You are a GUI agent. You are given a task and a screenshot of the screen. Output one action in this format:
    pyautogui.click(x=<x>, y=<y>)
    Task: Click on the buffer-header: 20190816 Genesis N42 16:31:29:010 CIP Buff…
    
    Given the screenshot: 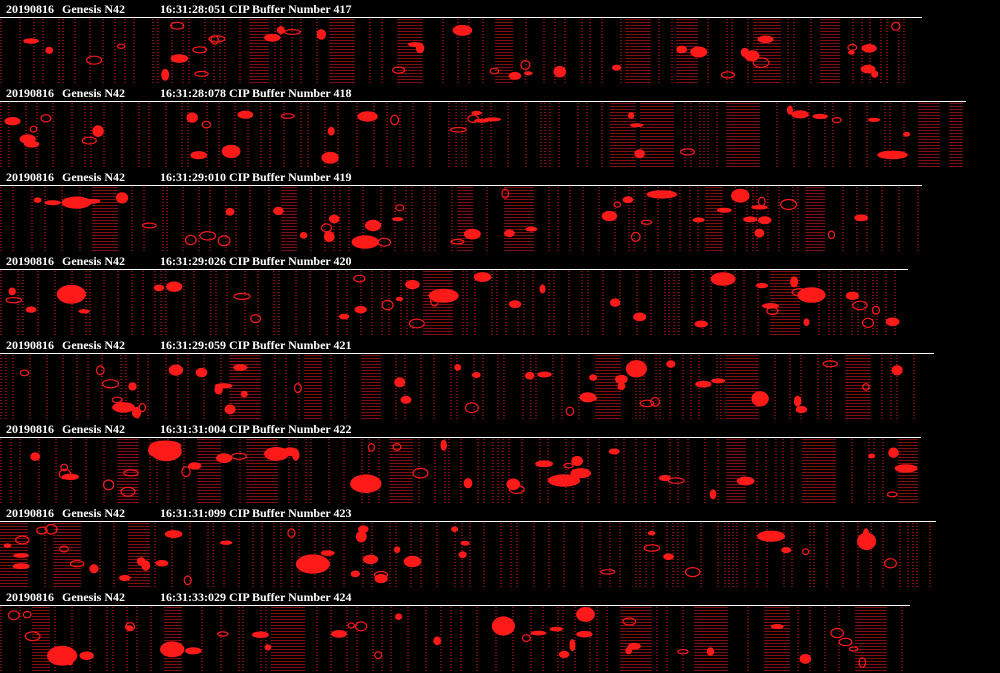 What is the action you would take?
    pyautogui.click(x=500, y=177)
    